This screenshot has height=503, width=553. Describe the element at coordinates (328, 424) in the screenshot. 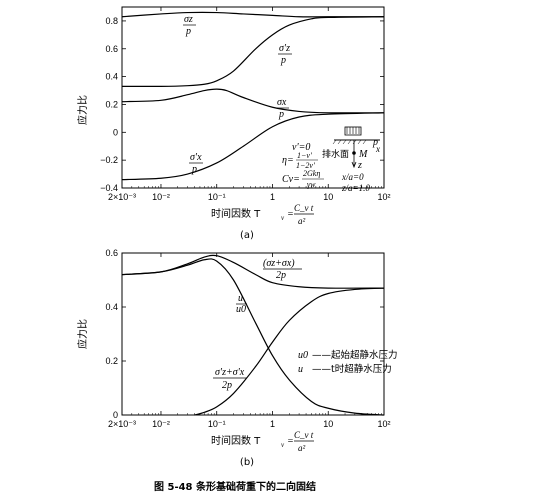

I see `panel-b-xtick-label: 10` at that location.